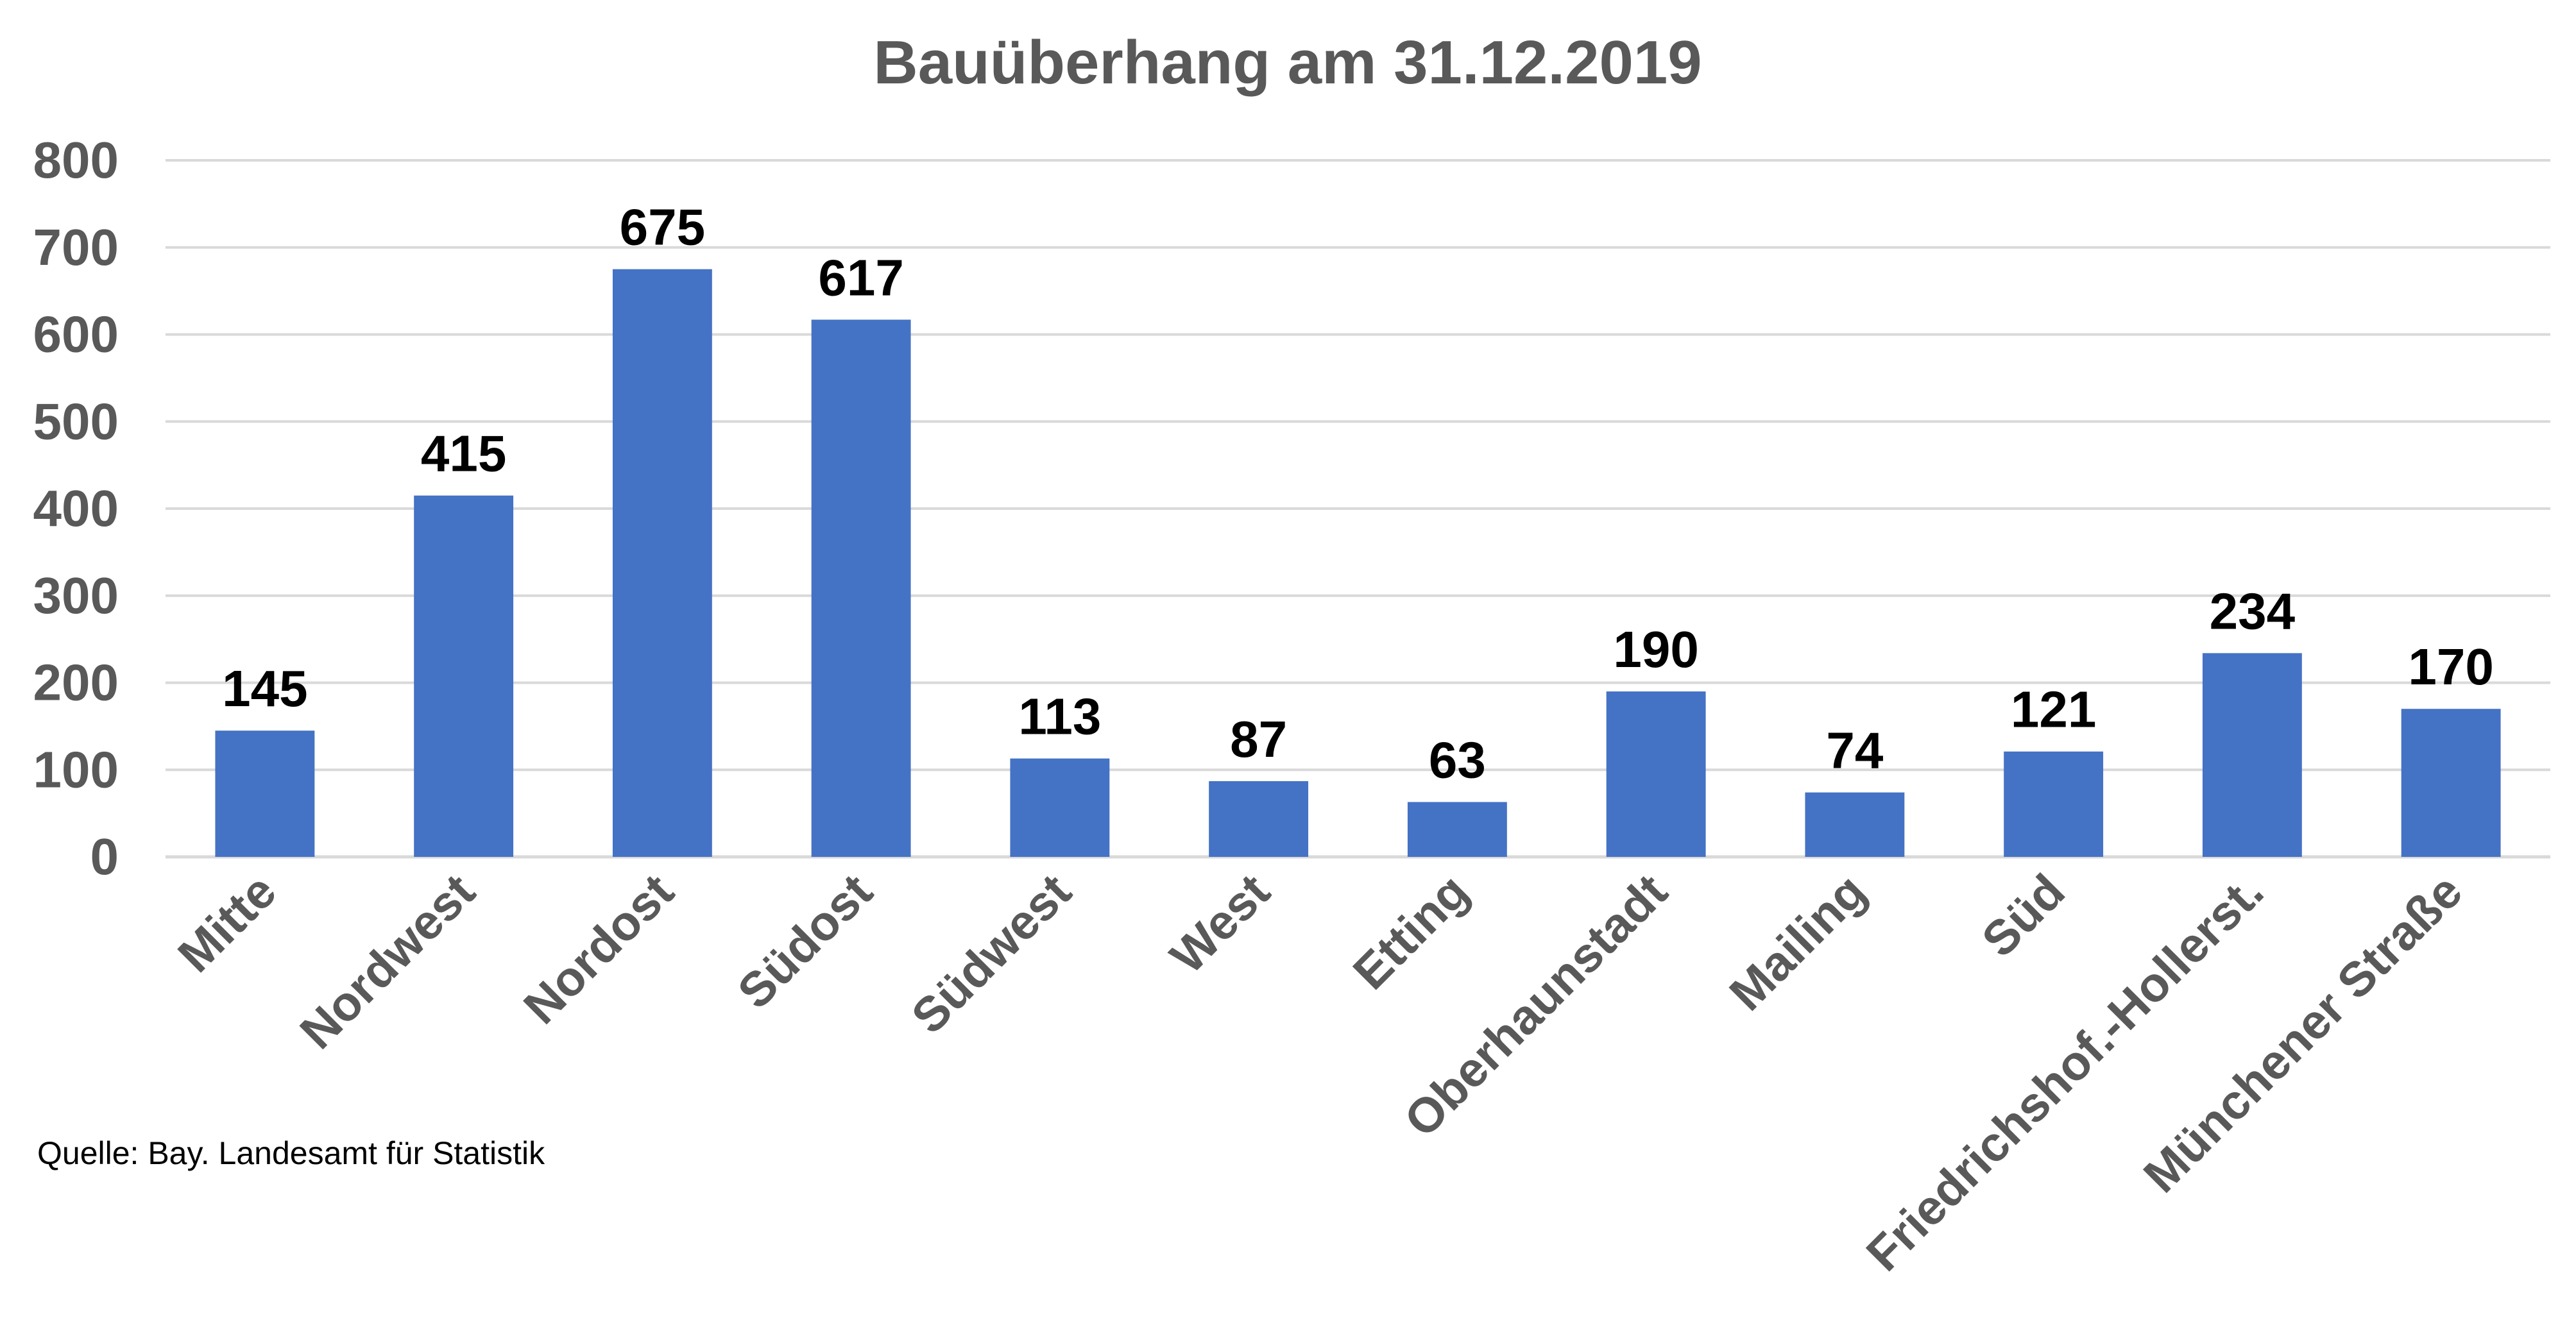 The height and width of the screenshot is (1327, 2576). Describe the element at coordinates (860, 277) in the screenshot. I see `data-label: 617` at that location.